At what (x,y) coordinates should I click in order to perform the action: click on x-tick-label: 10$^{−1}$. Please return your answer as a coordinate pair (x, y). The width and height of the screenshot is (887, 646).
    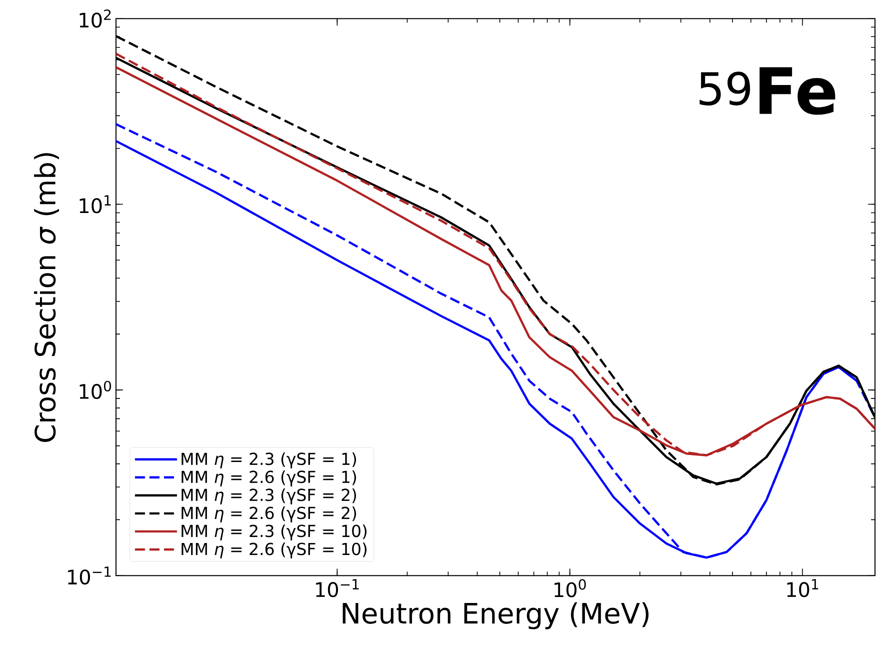
    Looking at the image, I should click on (337, 588).